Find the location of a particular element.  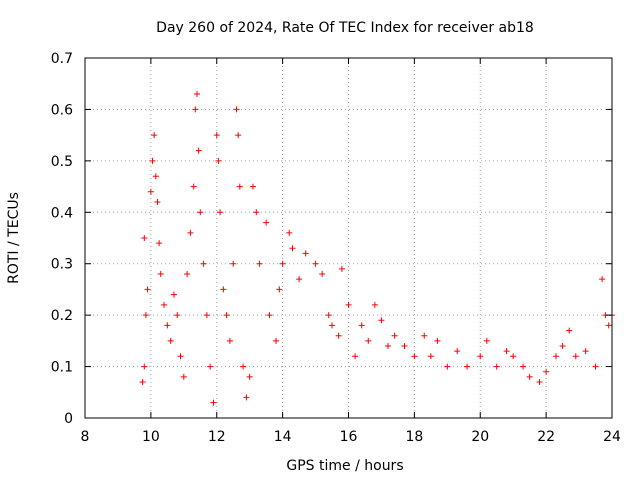

y-tick-label: 0.3 is located at coordinates (62, 265).